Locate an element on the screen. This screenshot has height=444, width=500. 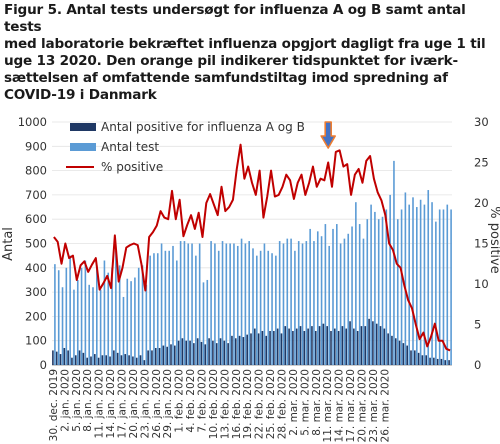
left-axis: 0 100 200 300 400 500 600 700 800 900 1000 is located at coordinates (32, 243).